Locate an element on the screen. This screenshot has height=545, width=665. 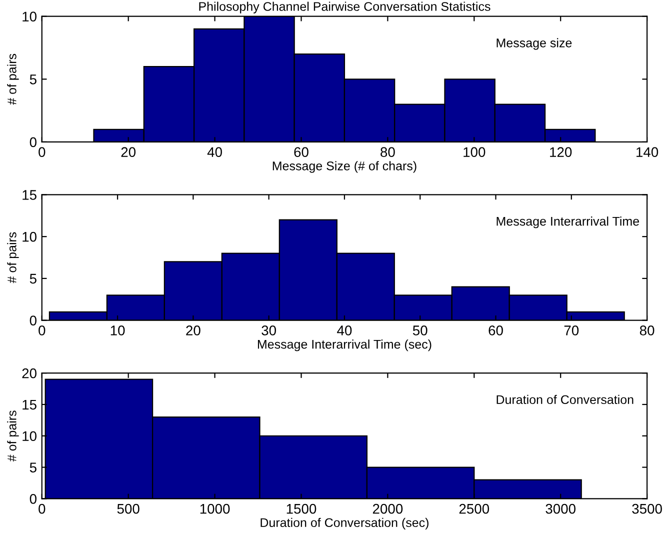
x-tick-label: 2500 is located at coordinates (474, 509).